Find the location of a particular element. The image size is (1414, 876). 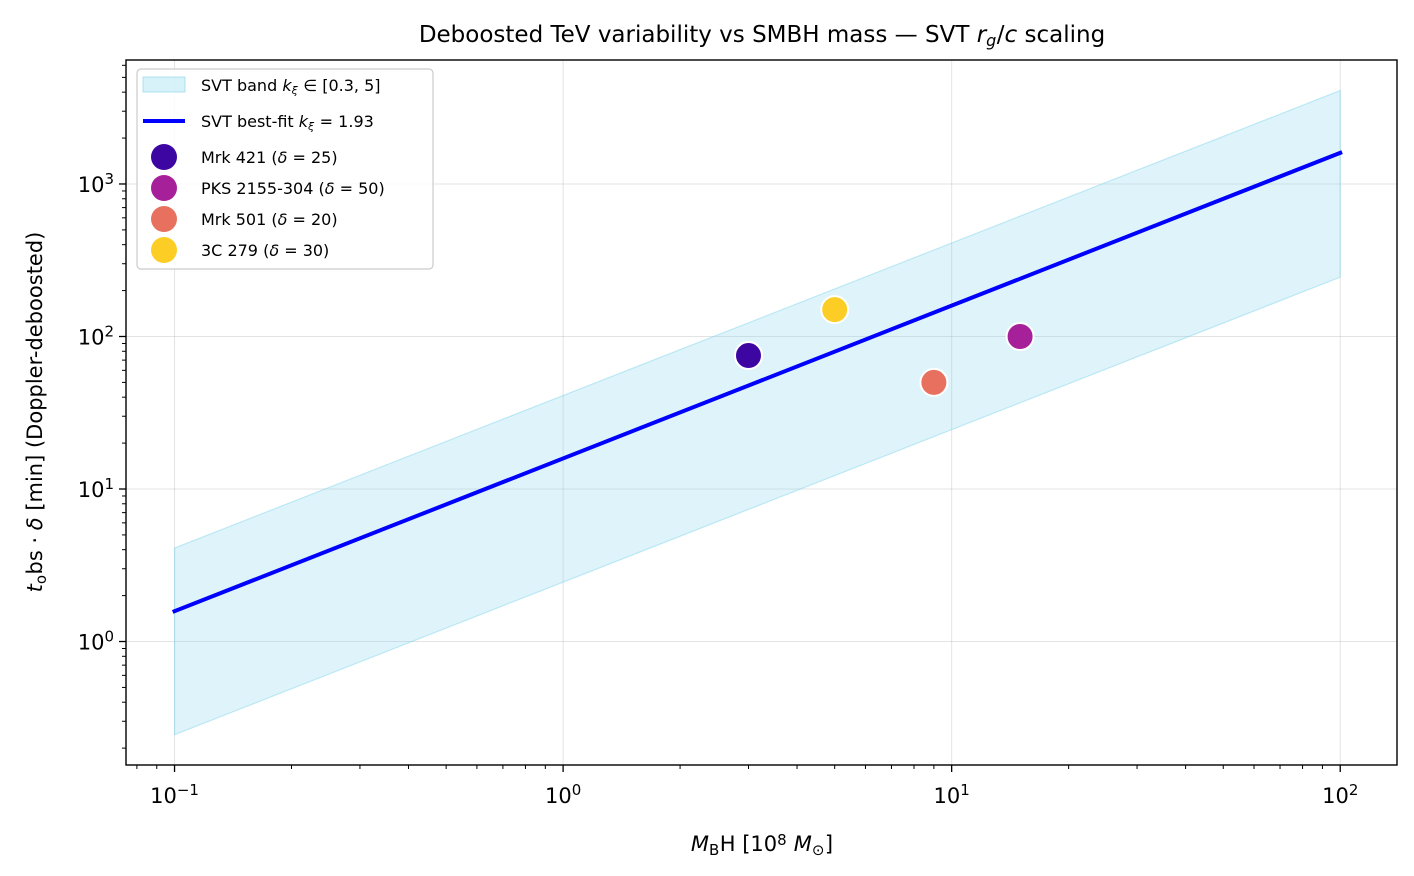

x-tick-label: 10² is located at coordinates (1340, 794).